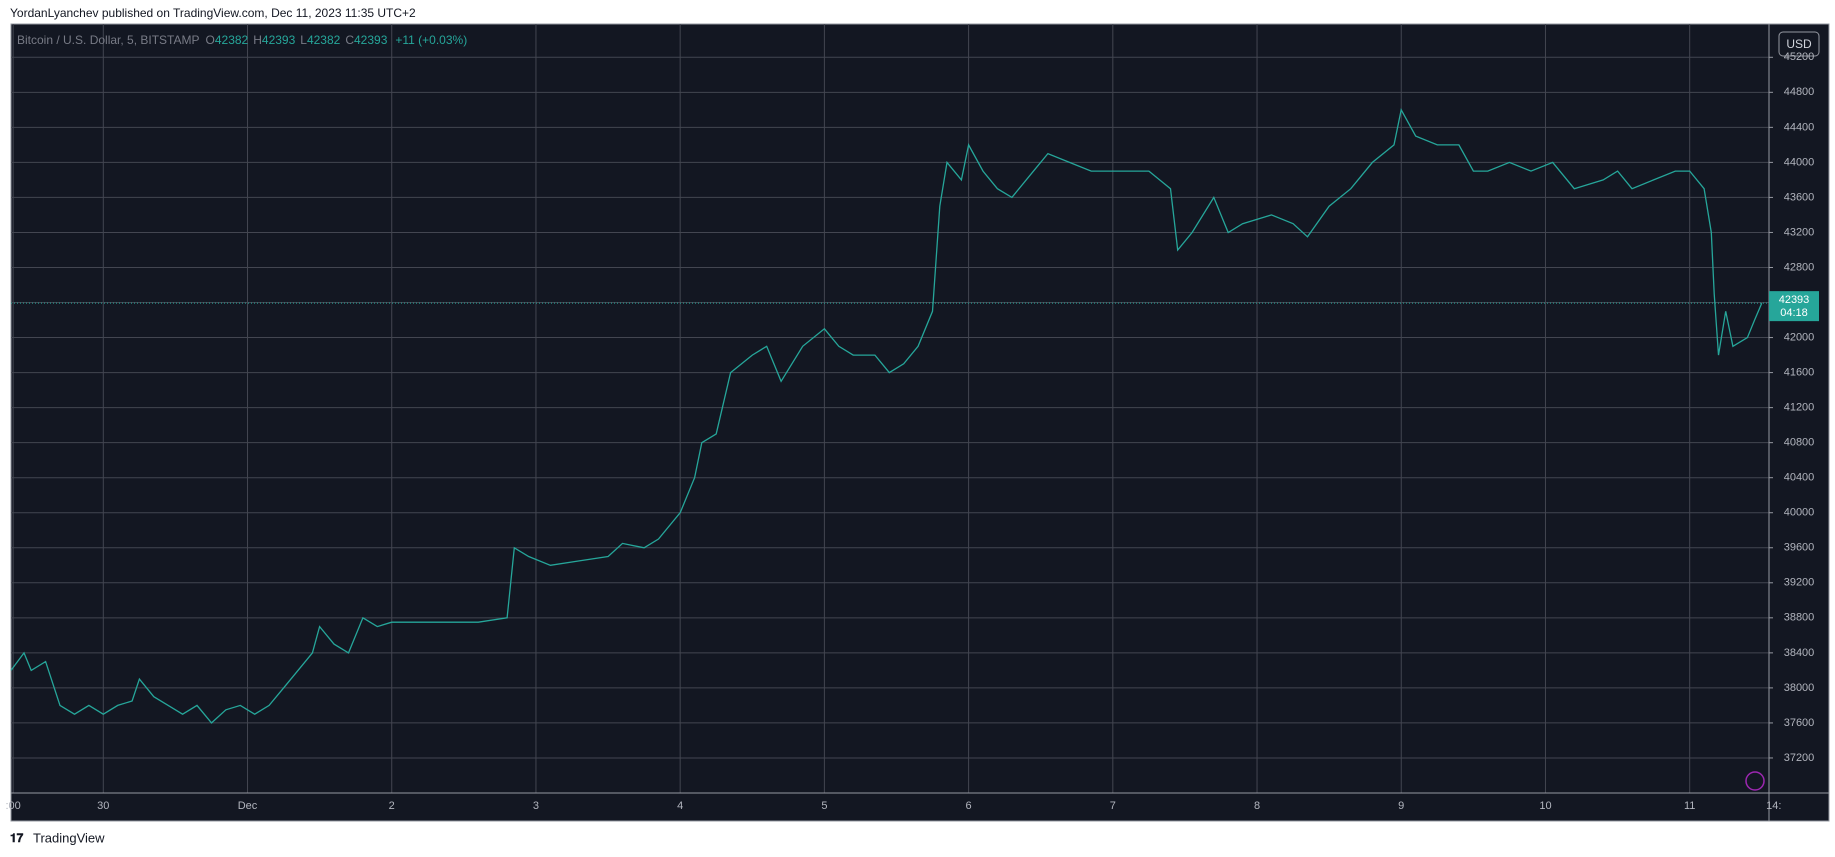 The width and height of the screenshot is (1835, 857). I want to click on symbol-label: Bitcoin / U.S. Dollar, 5, BITSTAMP, so click(108, 40).